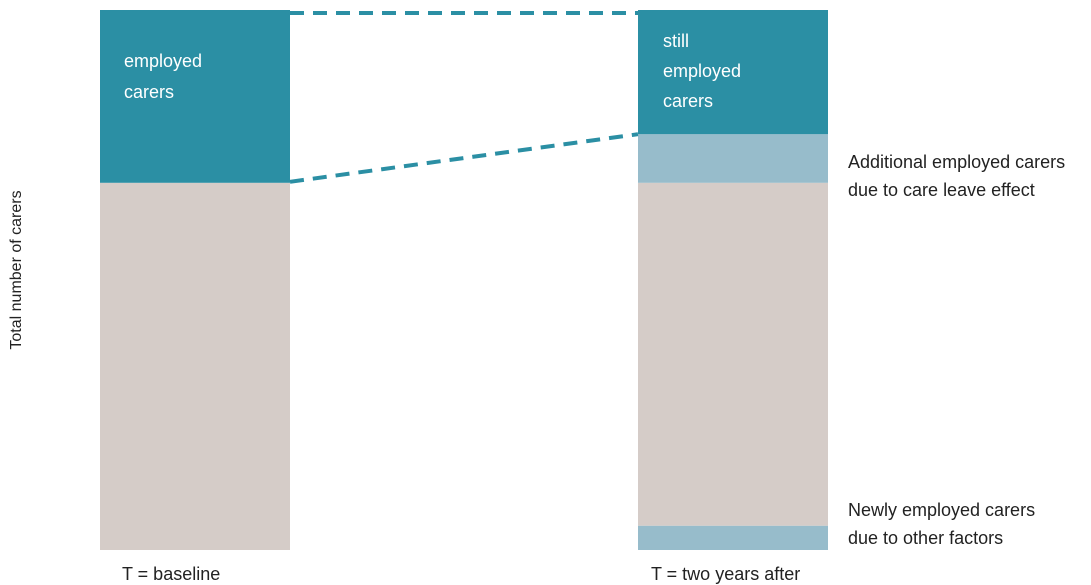  What do you see at coordinates (725, 574) in the screenshot?
I see `category-label-after: T = two years after` at bounding box center [725, 574].